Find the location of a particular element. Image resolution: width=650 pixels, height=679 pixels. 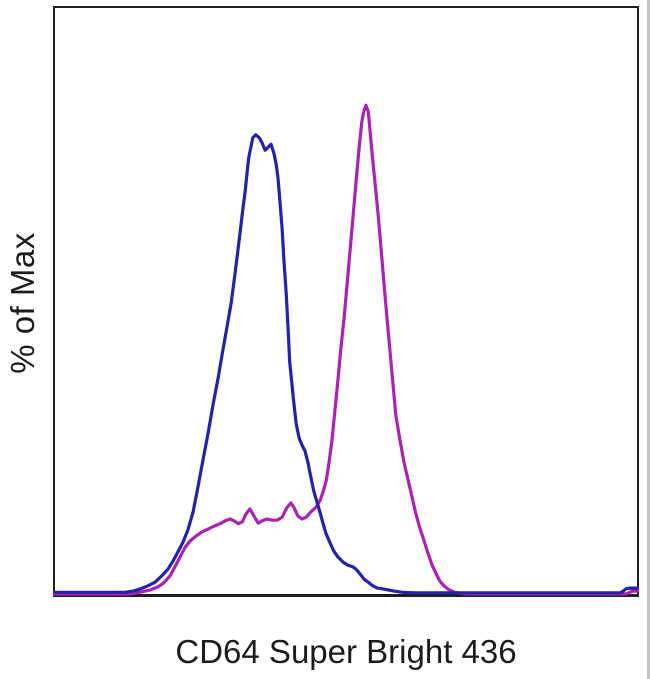

image-edge-strip is located at coordinates (648, 339).